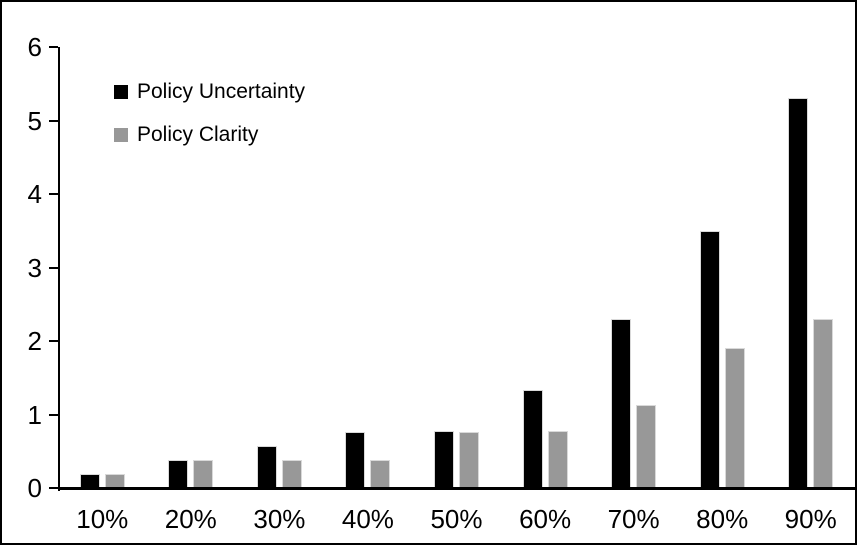  Describe the element at coordinates (456, 488) in the screenshot. I see `x-axis` at that location.